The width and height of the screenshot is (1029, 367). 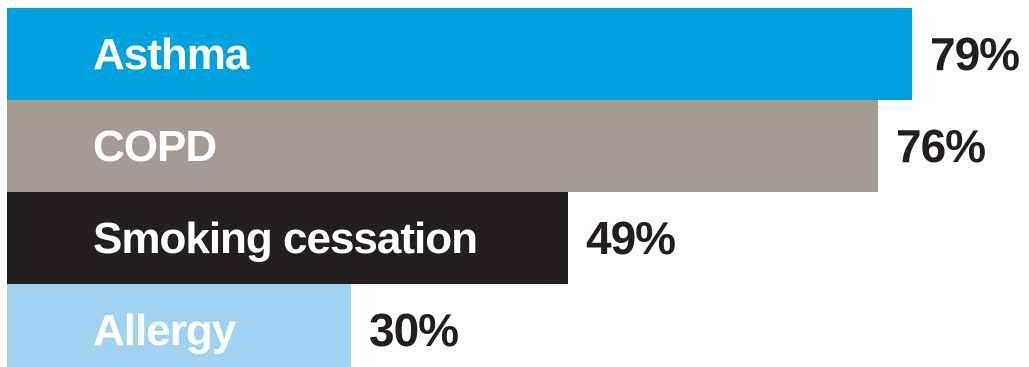 What do you see at coordinates (171, 54) in the screenshot?
I see `category-label: Asthma` at bounding box center [171, 54].